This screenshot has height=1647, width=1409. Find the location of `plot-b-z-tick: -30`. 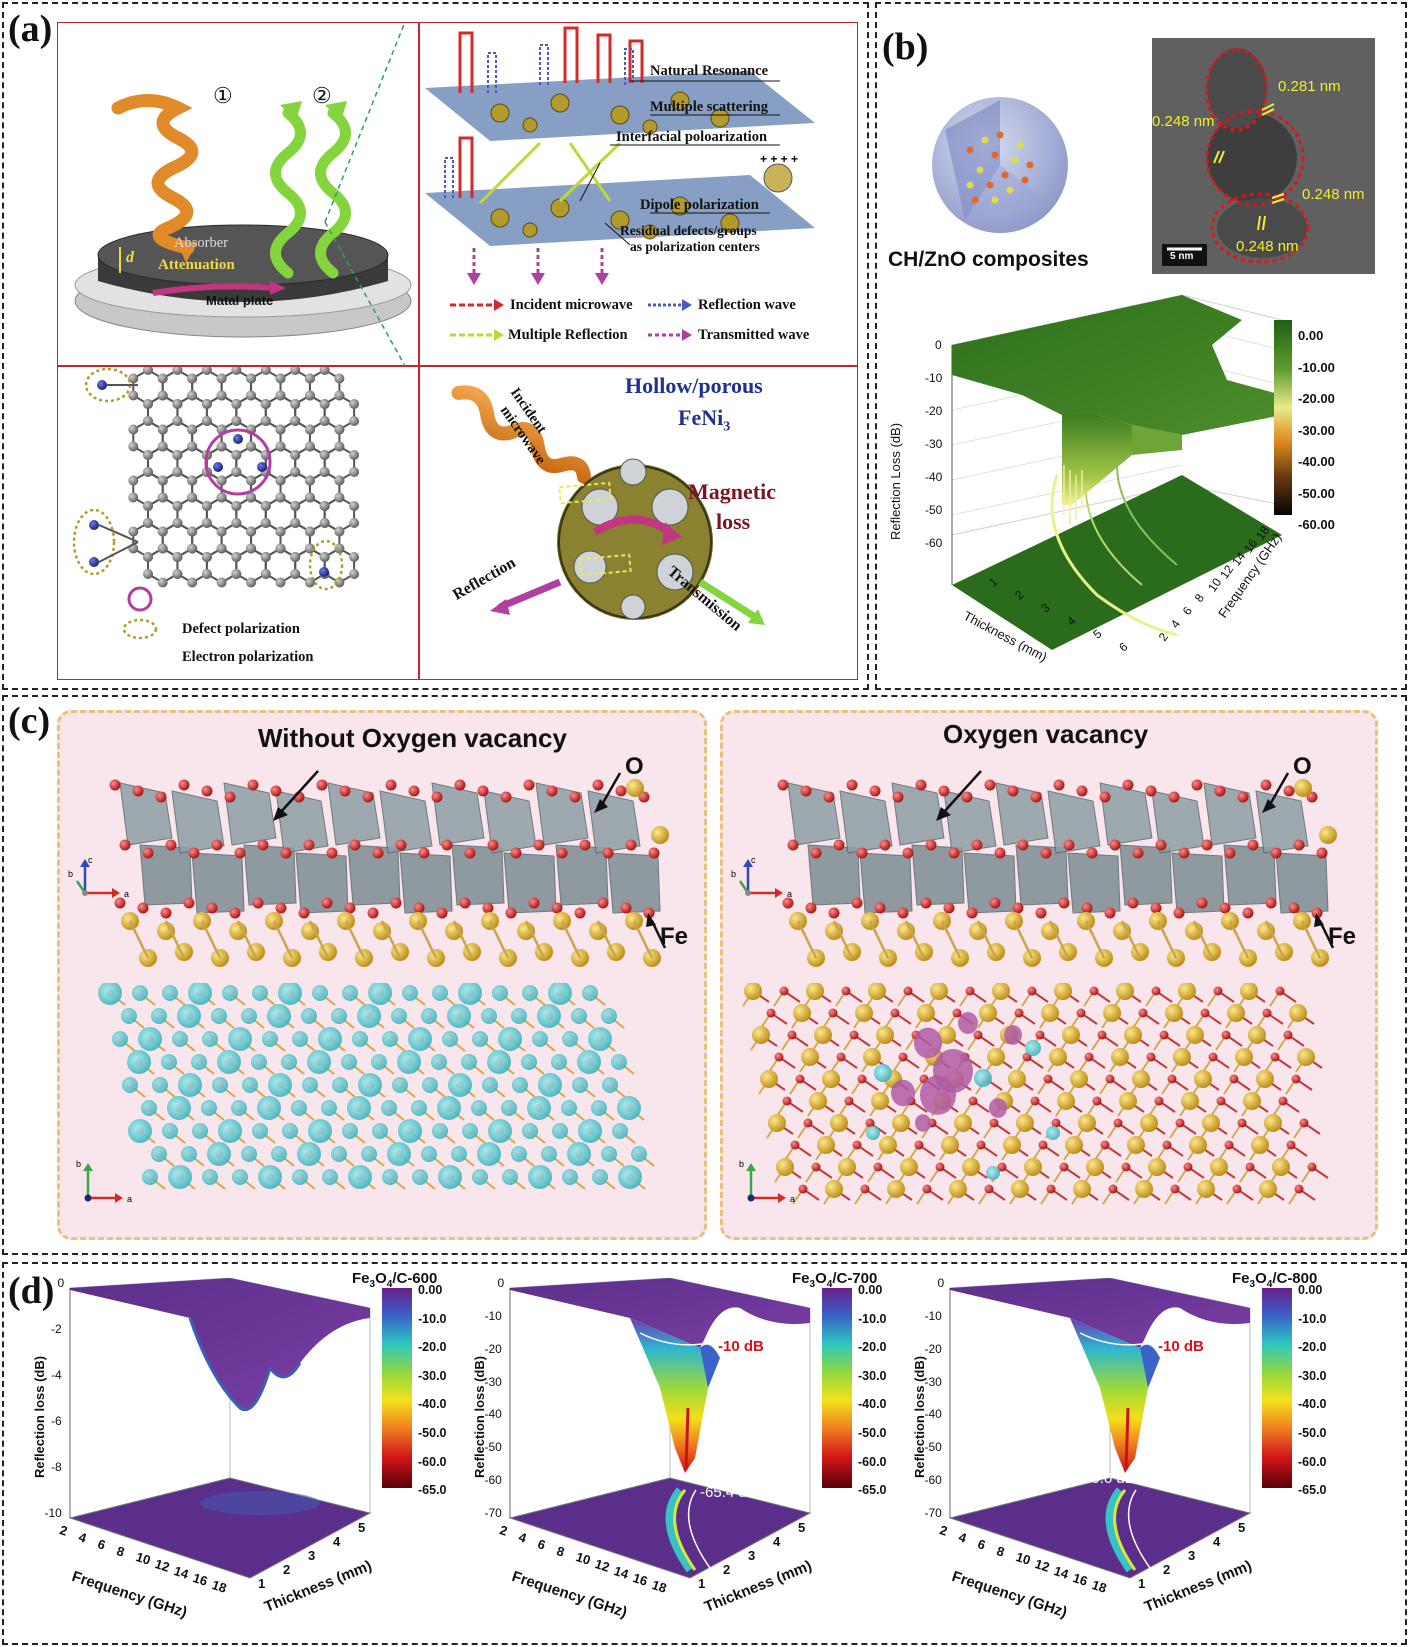

plot-b-z-tick: -30 is located at coordinates (934, 444).